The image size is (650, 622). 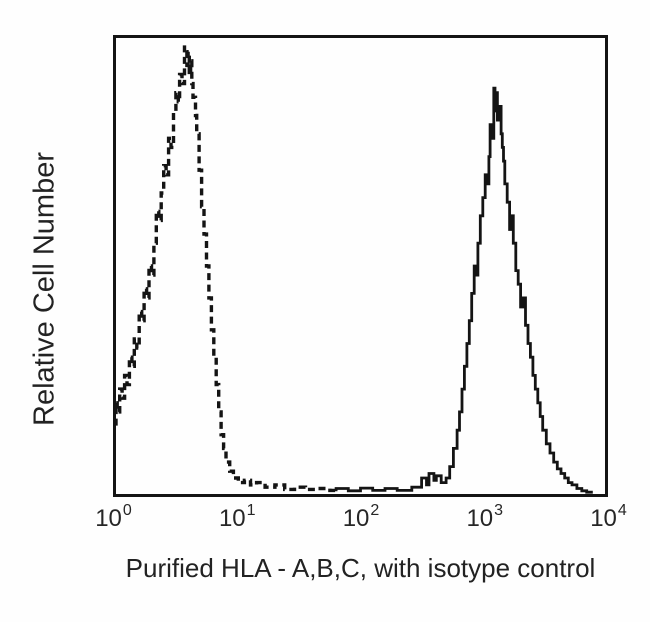 I want to click on x-tick-10e2: 10², so click(x=361, y=517).